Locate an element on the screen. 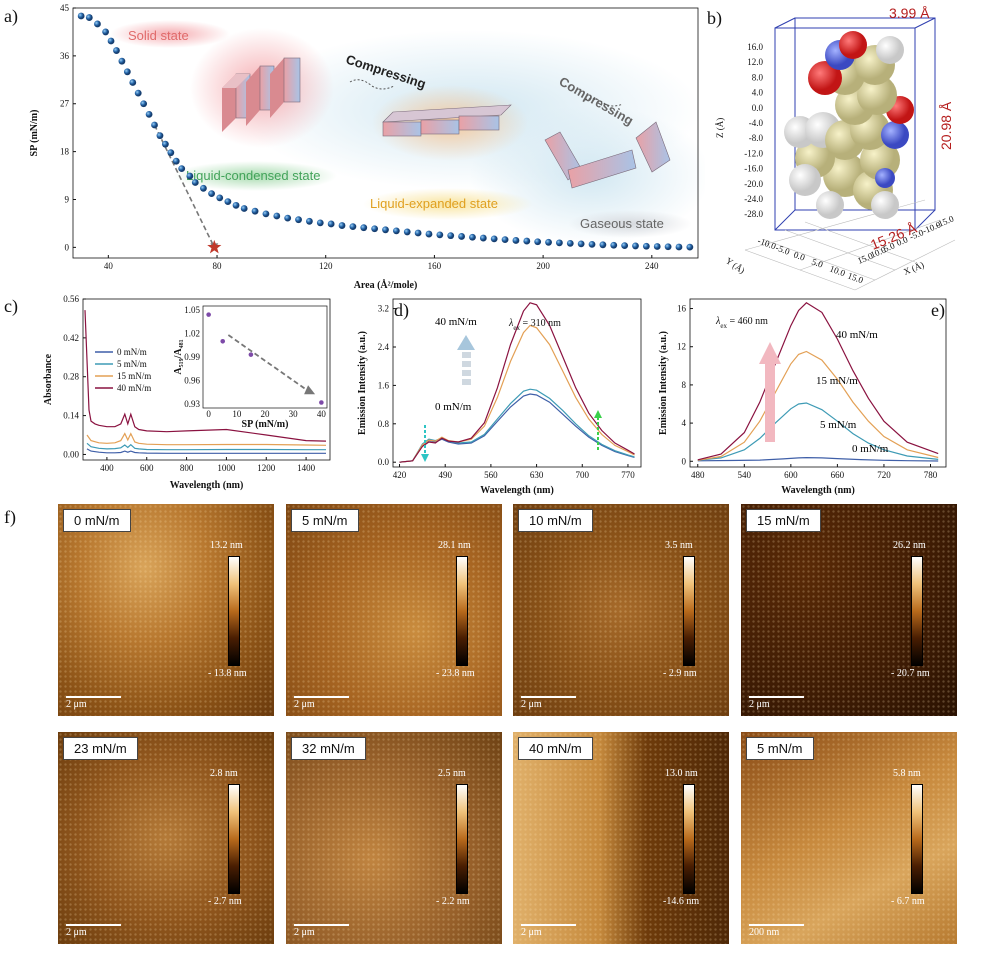 This screenshot has width=1000, height=967. x-tick-label: 1200 is located at coordinates (266, 468).